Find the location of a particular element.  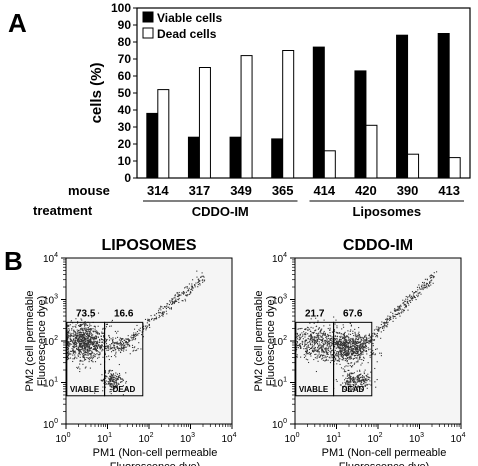

gate-viable-label: VIABLE is located at coordinates (314, 389).